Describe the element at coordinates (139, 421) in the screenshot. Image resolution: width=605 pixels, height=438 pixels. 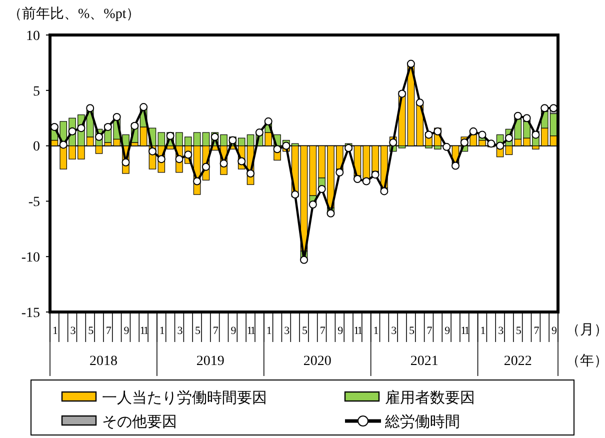
I see `legend-label: その他要因` at that location.